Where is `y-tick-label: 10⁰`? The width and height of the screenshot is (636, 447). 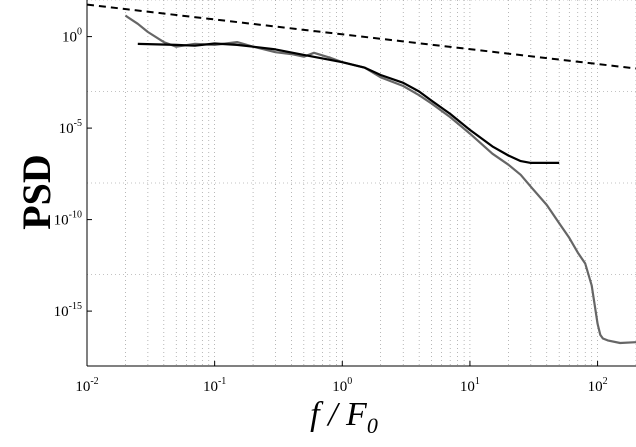 y-tick-label: 10⁰ is located at coordinates (72, 36).